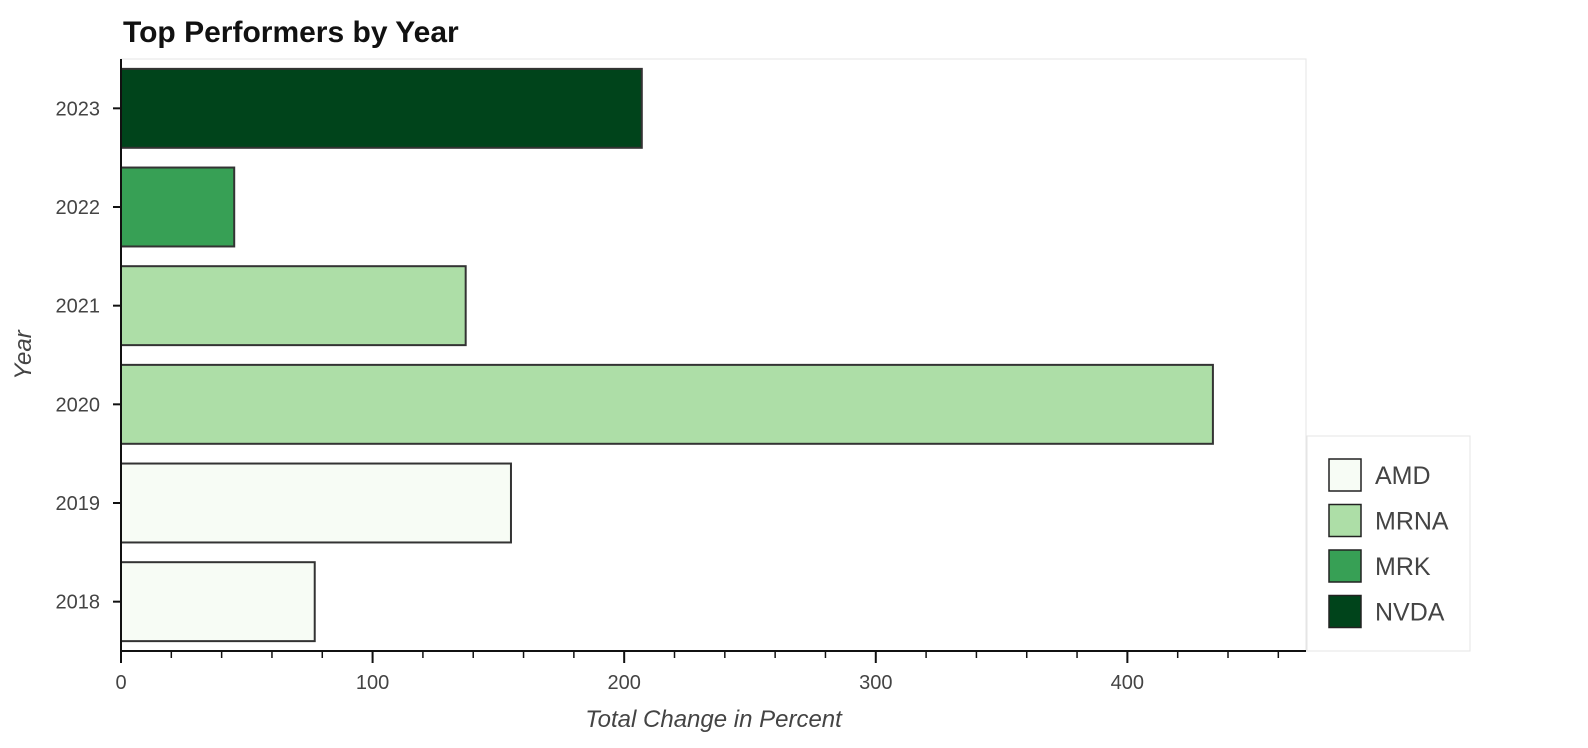 The image size is (1588, 748). What do you see at coordinates (23, 354) in the screenshot?
I see `y-axis-label: Year` at bounding box center [23, 354].